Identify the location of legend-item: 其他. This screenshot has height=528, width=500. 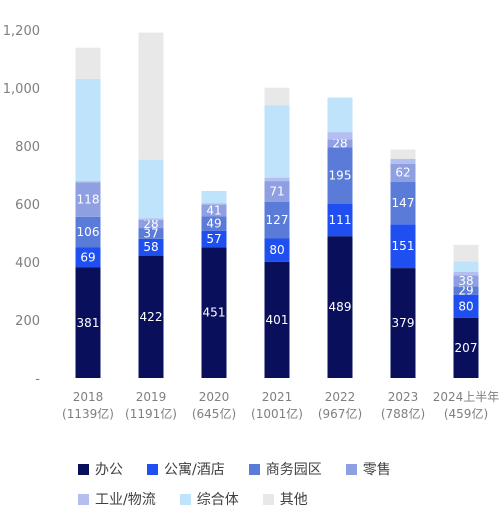
(285, 499).